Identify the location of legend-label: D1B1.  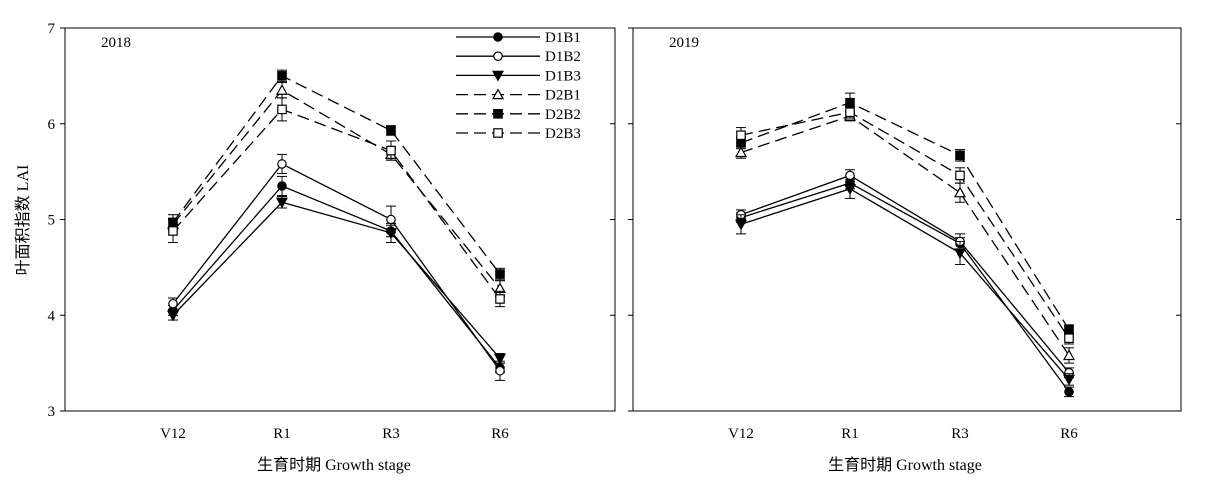
(563, 38).